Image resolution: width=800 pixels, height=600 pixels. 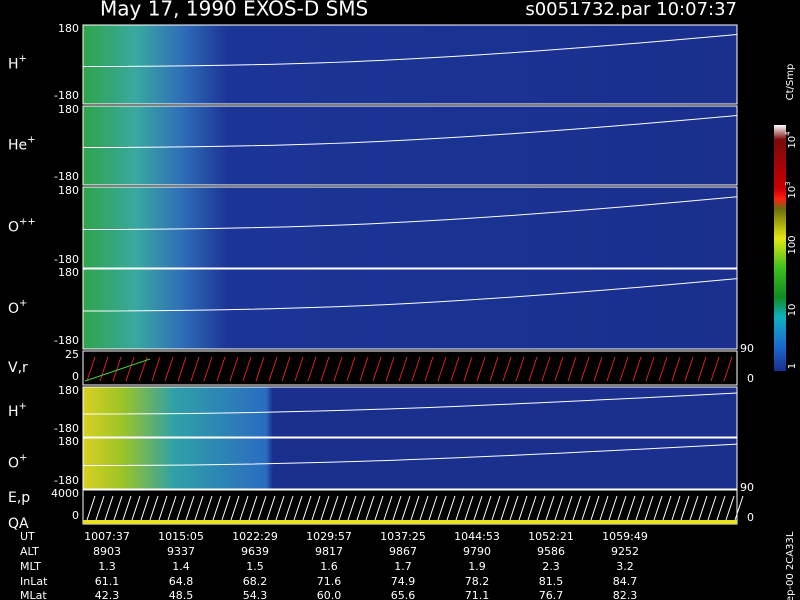 I want to click on row-label: MLT, so click(x=30, y=566).